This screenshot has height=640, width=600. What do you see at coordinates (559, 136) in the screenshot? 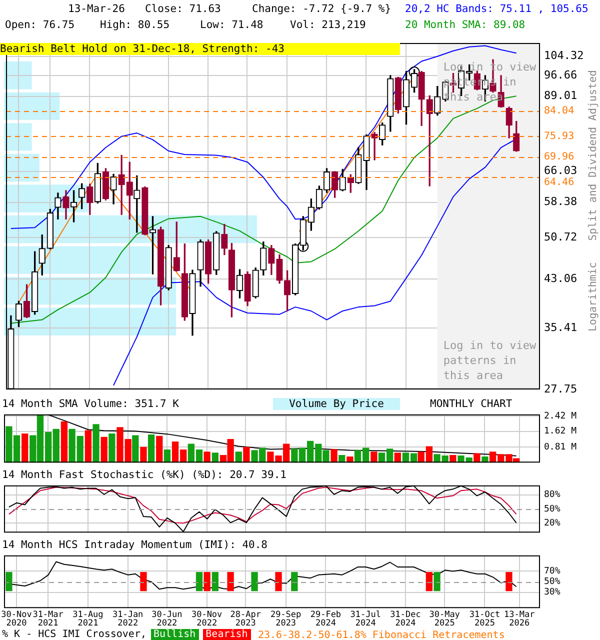
I see `ref-line-label: 75.93` at bounding box center [559, 136].